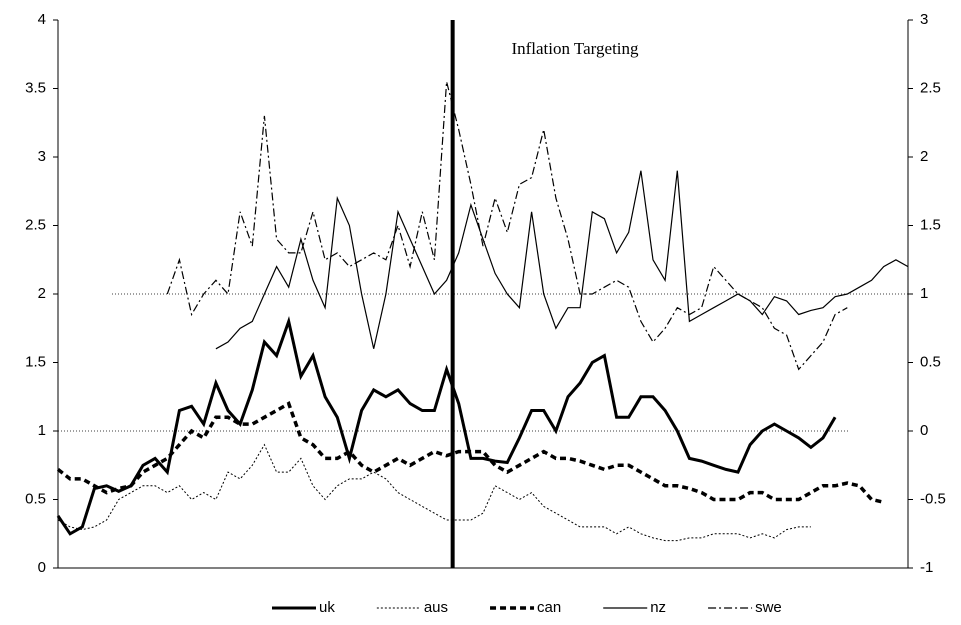 The height and width of the screenshot is (625, 961). What do you see at coordinates (930, 224) in the screenshot?
I see `y2-tick-label: 1.5` at bounding box center [930, 224].